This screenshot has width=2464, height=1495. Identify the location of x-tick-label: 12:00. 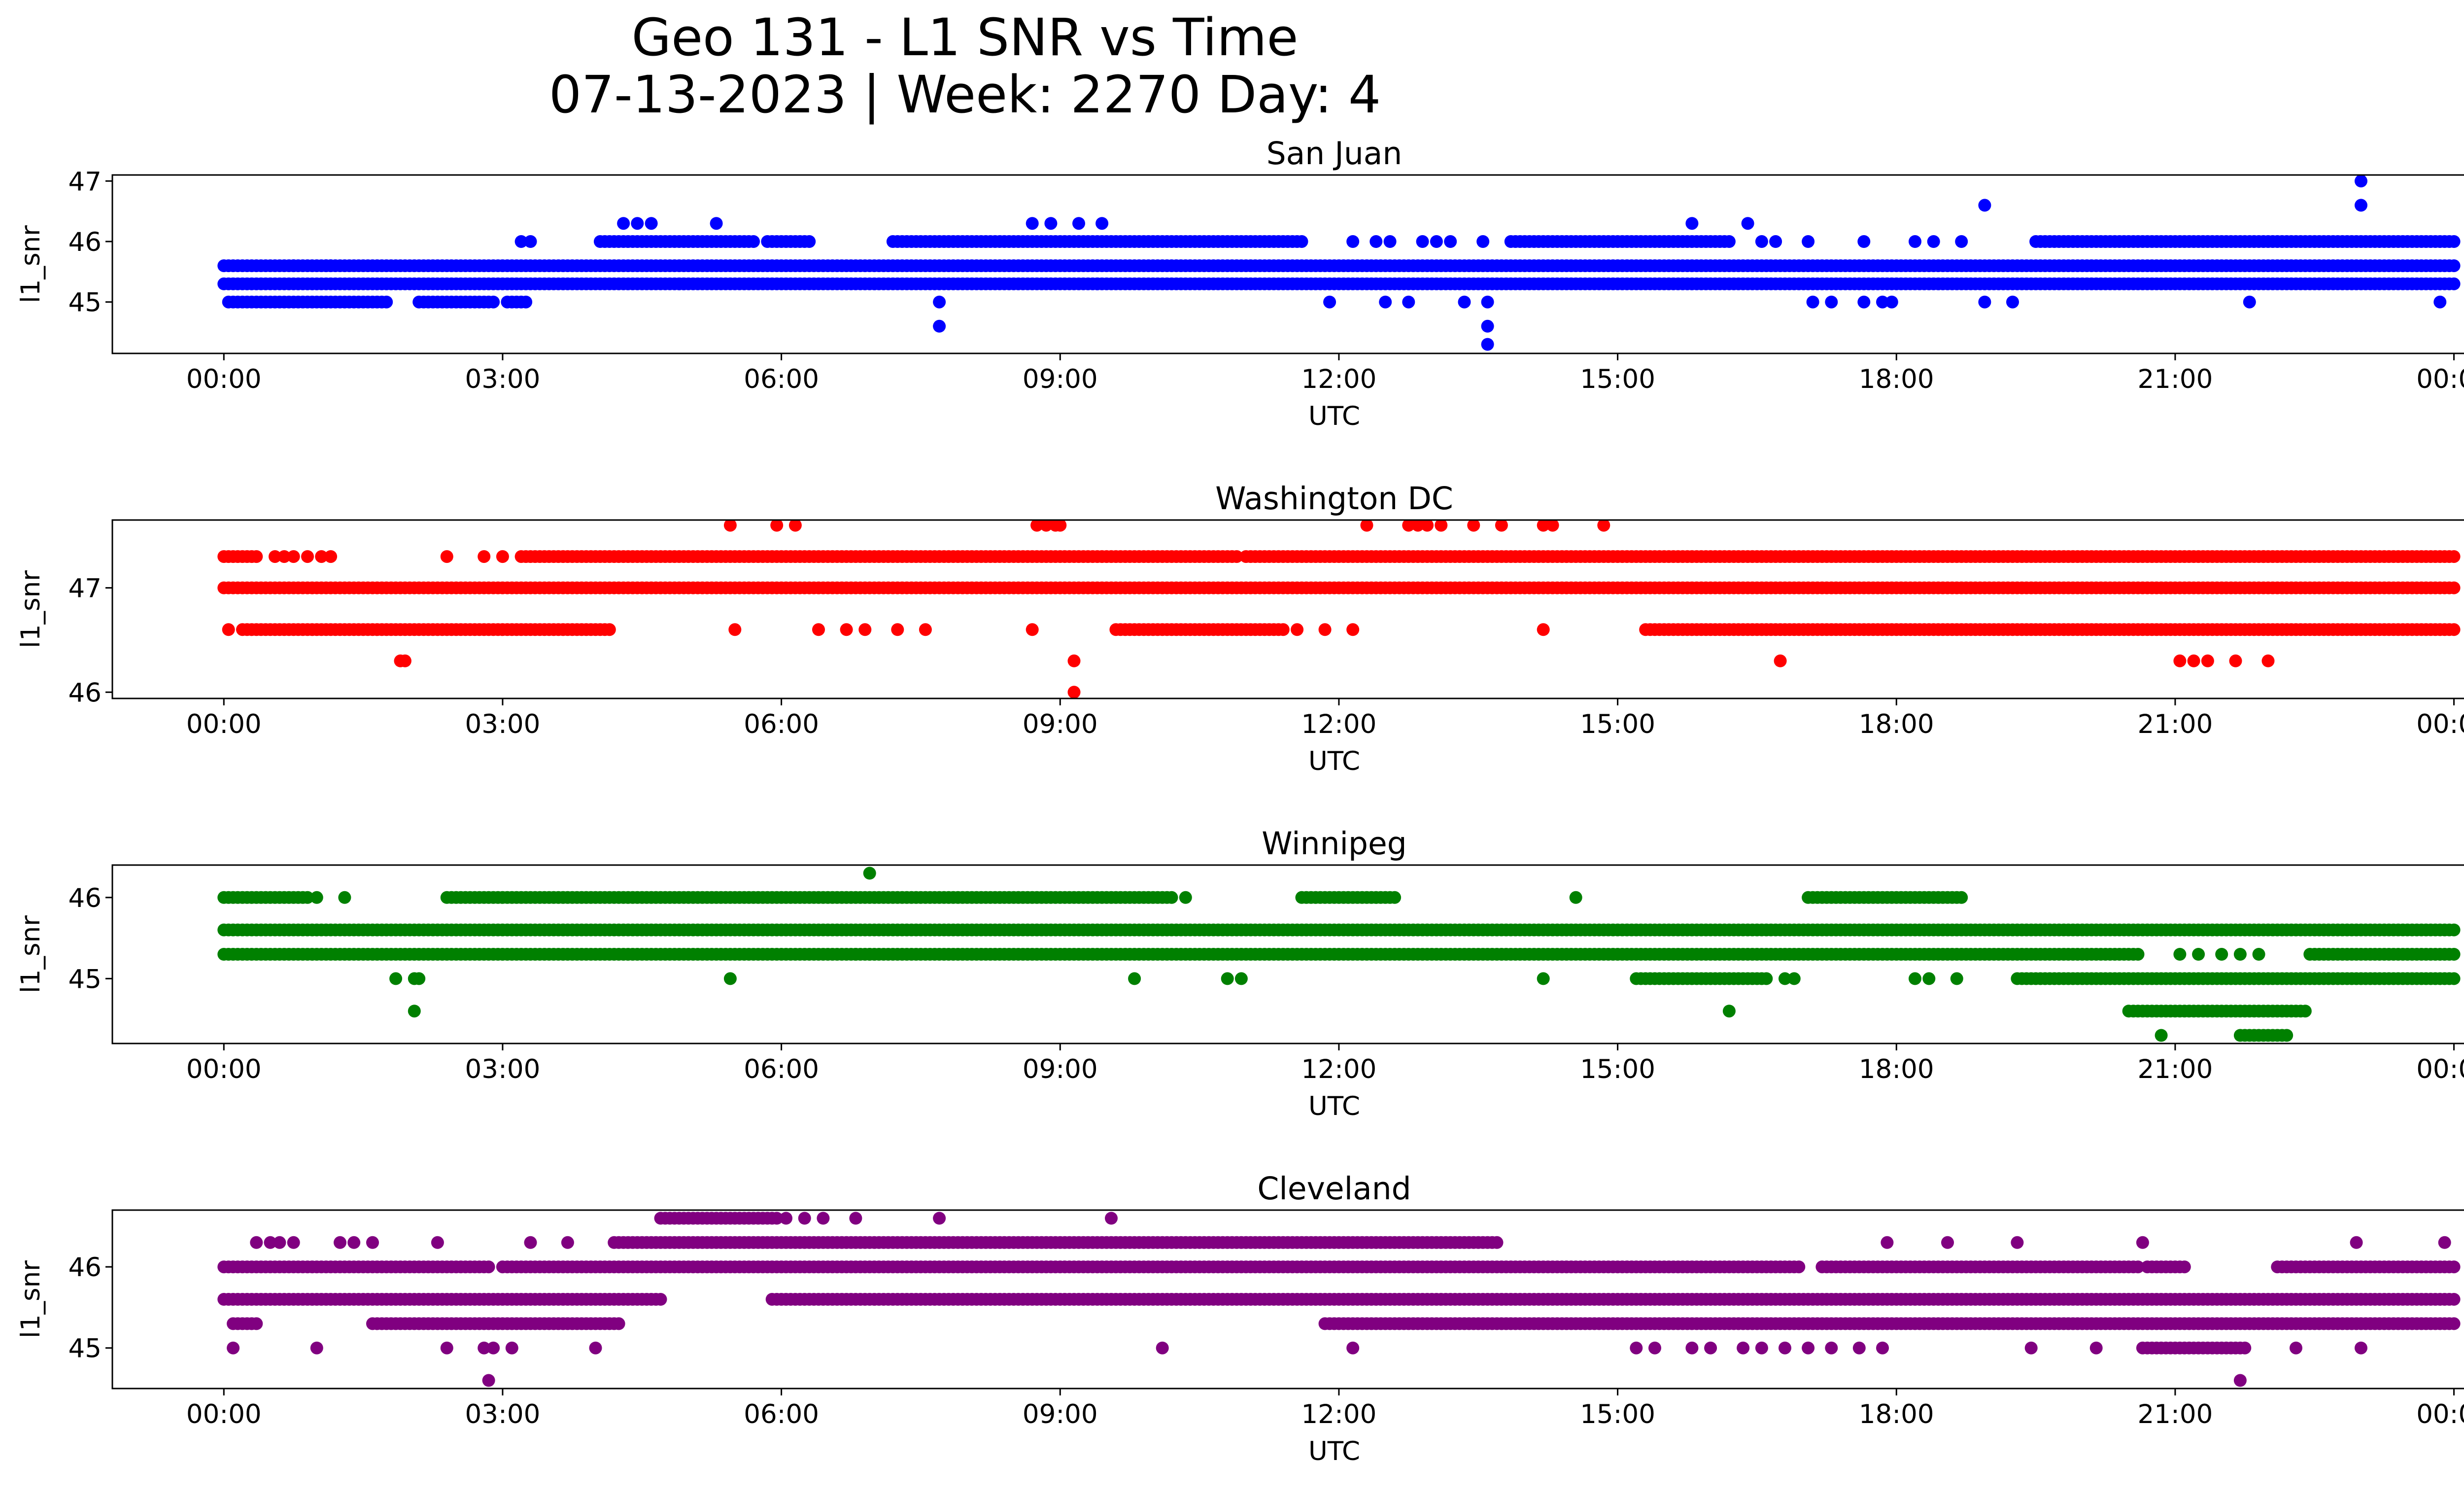
(1339, 379).